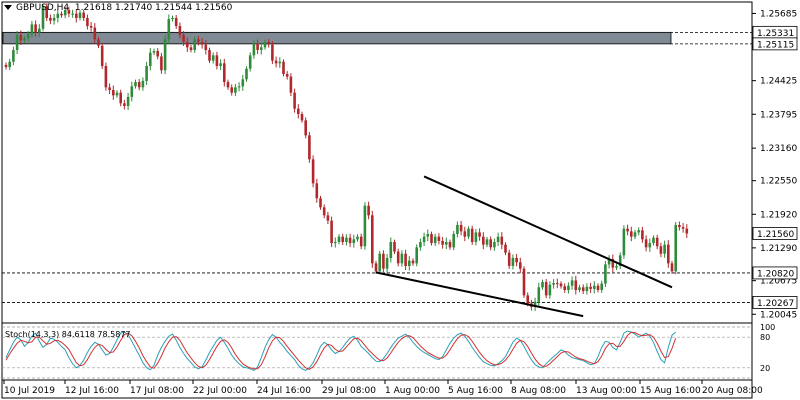 Image resolution: width=800 pixels, height=400 pixels. Describe the element at coordinates (775, 34) in the screenshot. I see `resistance-high-marker-label: 1.25331` at that location.